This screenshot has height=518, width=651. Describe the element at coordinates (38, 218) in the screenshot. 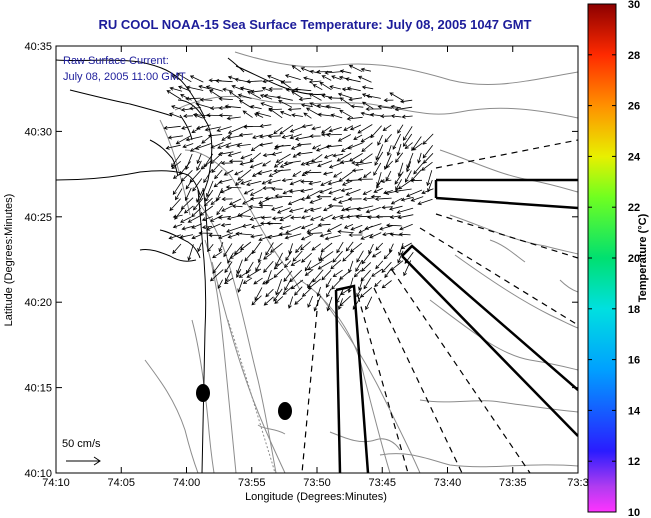

I see `y-tick-label: 40:25` at that location.